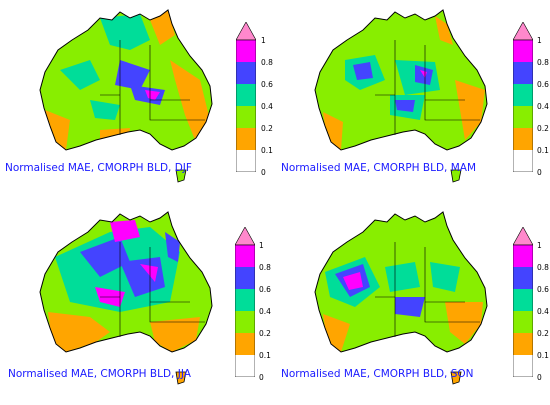 Image resolution: width=550 pixels, height=405 pixels. What do you see at coordinates (379, 168) in the screenshot?
I see `panel-caption: Normalised MAE, CMORPH BLD, MAM` at bounding box center [379, 168].